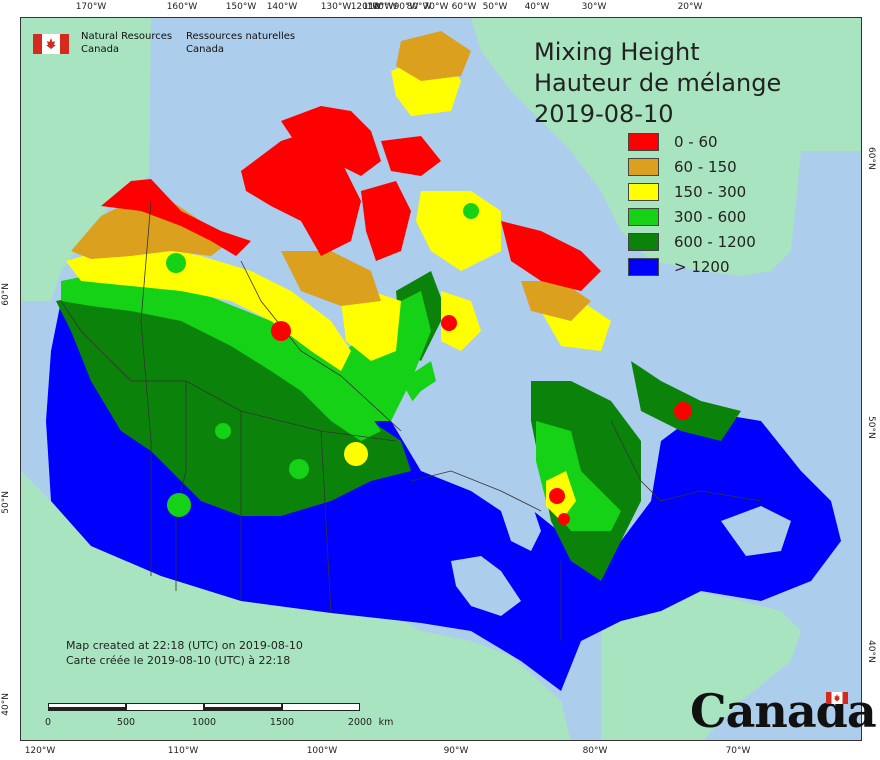 The image size is (880, 760). Describe the element at coordinates (126, 43) in the screenshot. I see `agency-name-en: Natural Resources Canada` at that location.